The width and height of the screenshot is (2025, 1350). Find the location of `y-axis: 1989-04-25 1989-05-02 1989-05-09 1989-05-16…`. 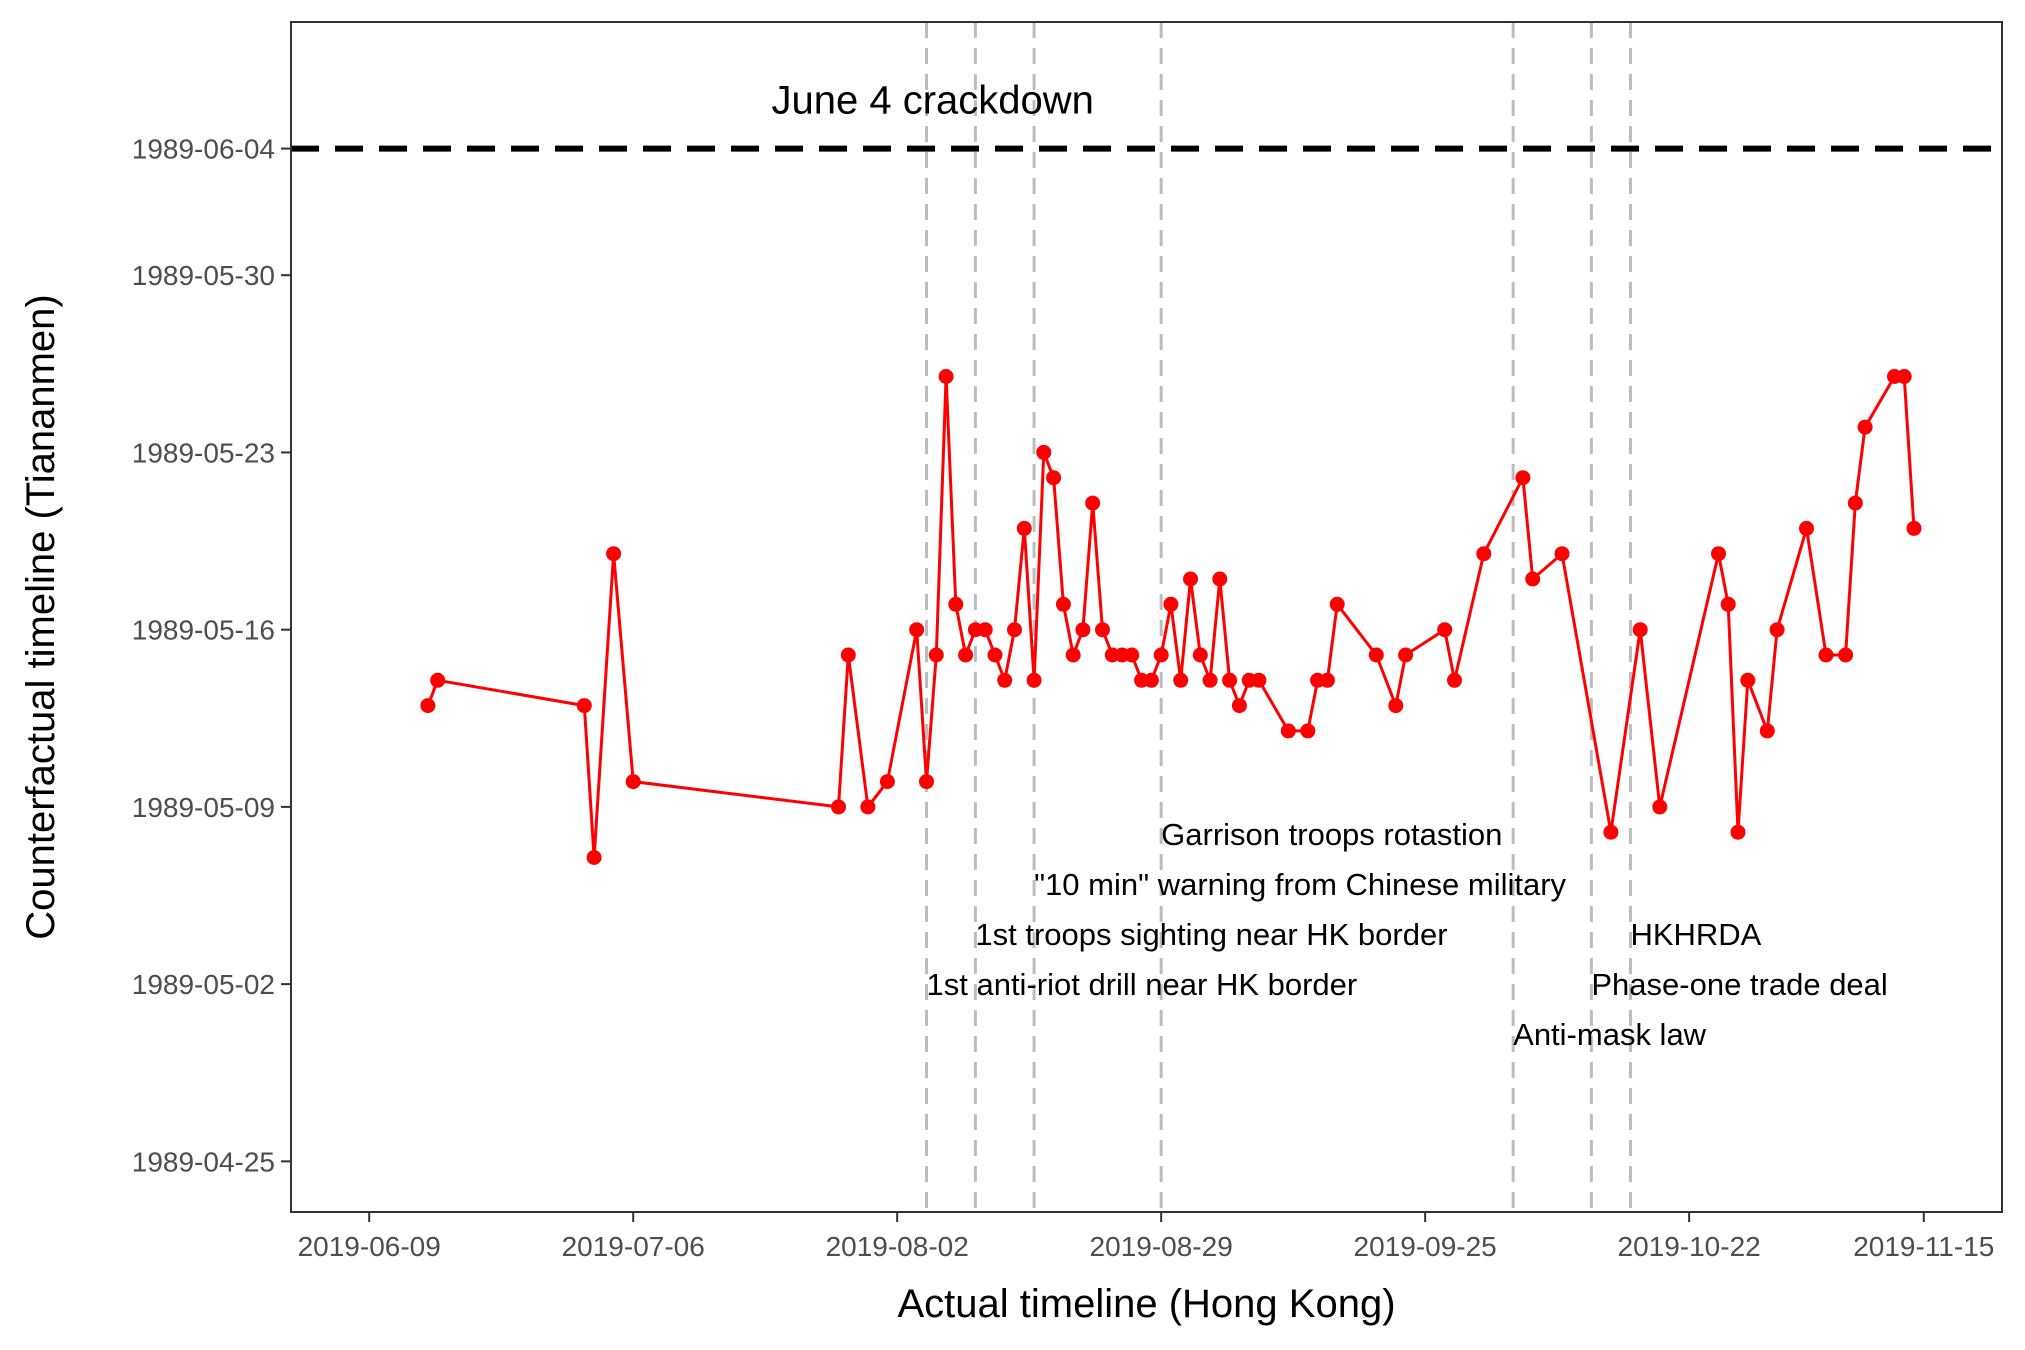

y-axis: 1989-04-25 1989-05-02 1989-05-09 1989-05-16… is located at coordinates (211, 655).